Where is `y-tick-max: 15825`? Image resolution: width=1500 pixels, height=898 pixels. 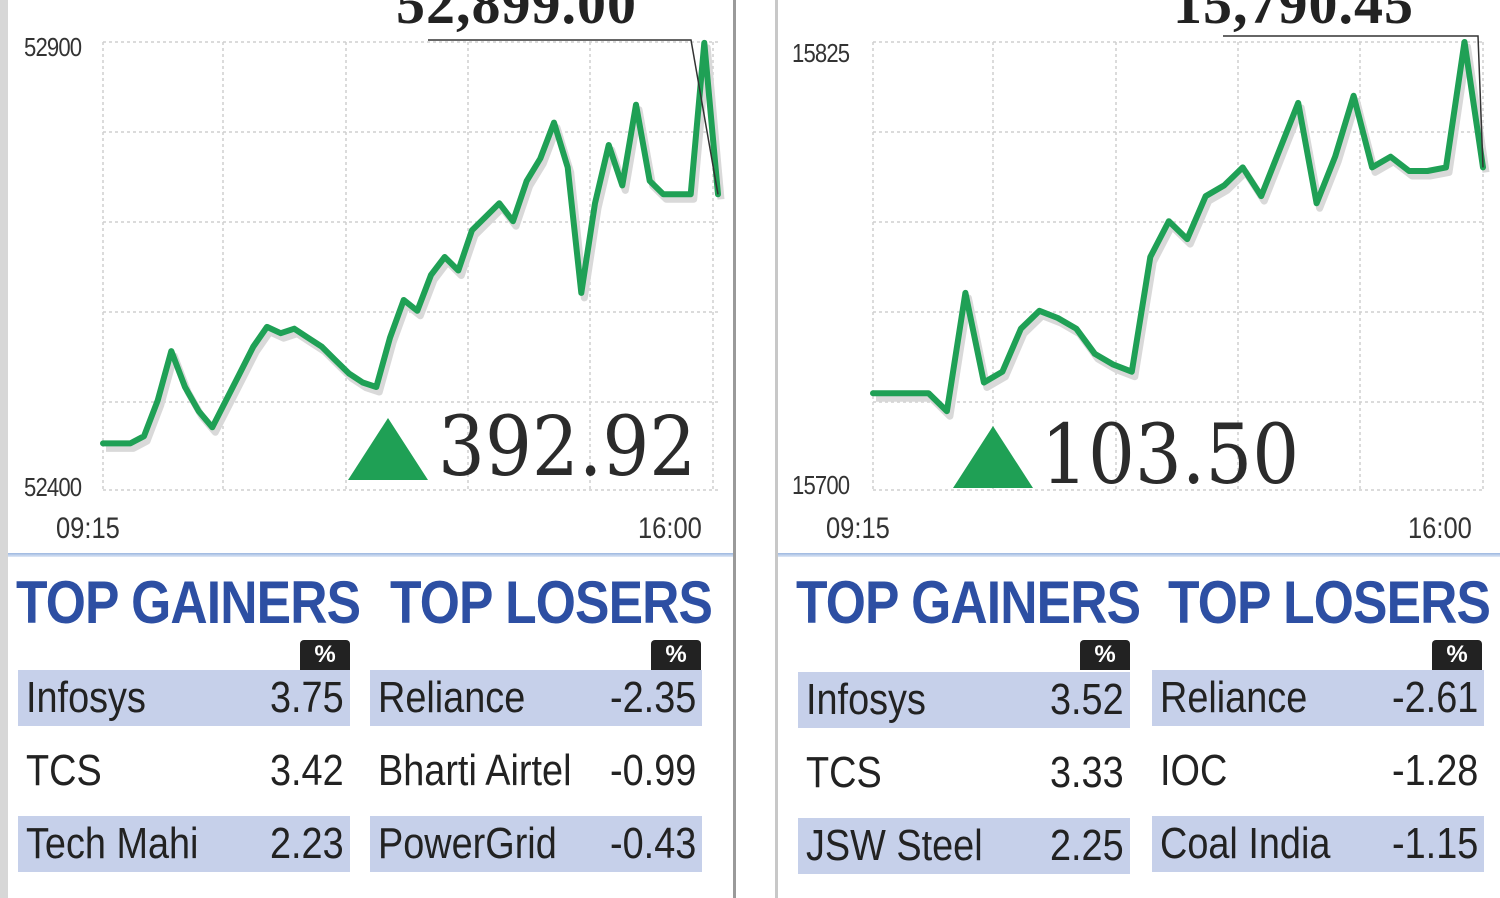 y-tick-max: 15825 is located at coordinates (821, 53).